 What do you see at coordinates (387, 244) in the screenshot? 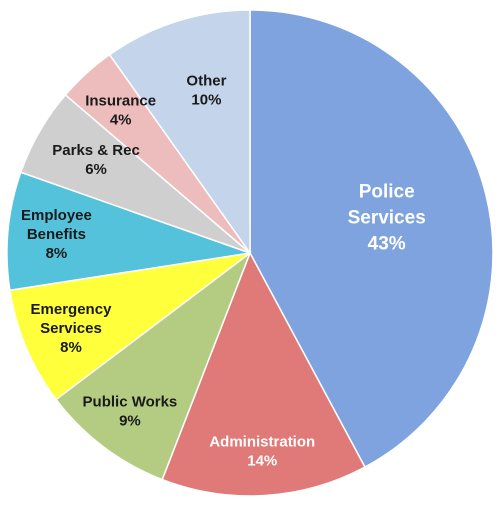
I see `pie-label-percent: 43%` at bounding box center [387, 244].